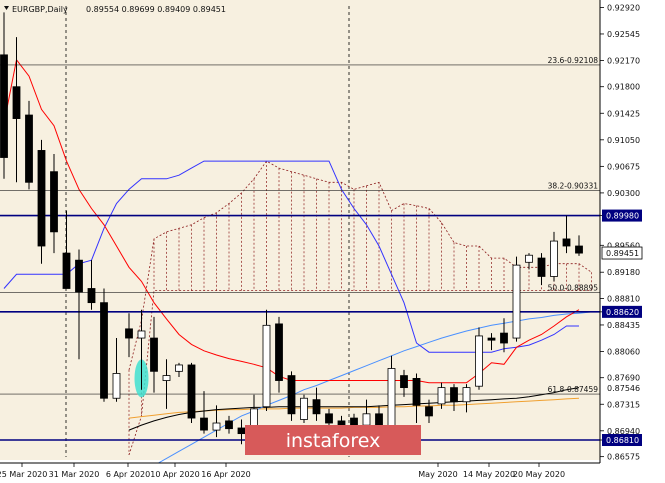  Describe the element at coordinates (623, 325) in the screenshot. I see `price-tick-label: 0.88435` at that location.